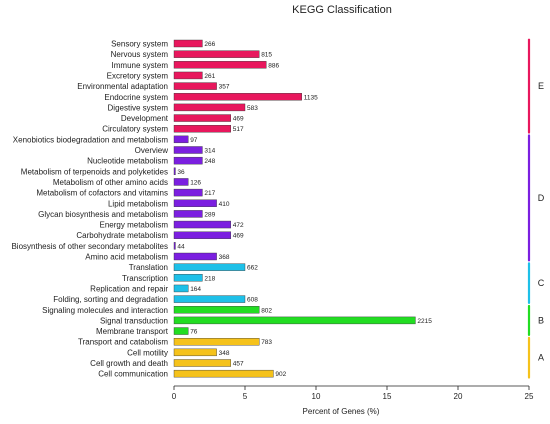  I want to click on bar-signaling-molecules-and-interaction, so click(216, 310).